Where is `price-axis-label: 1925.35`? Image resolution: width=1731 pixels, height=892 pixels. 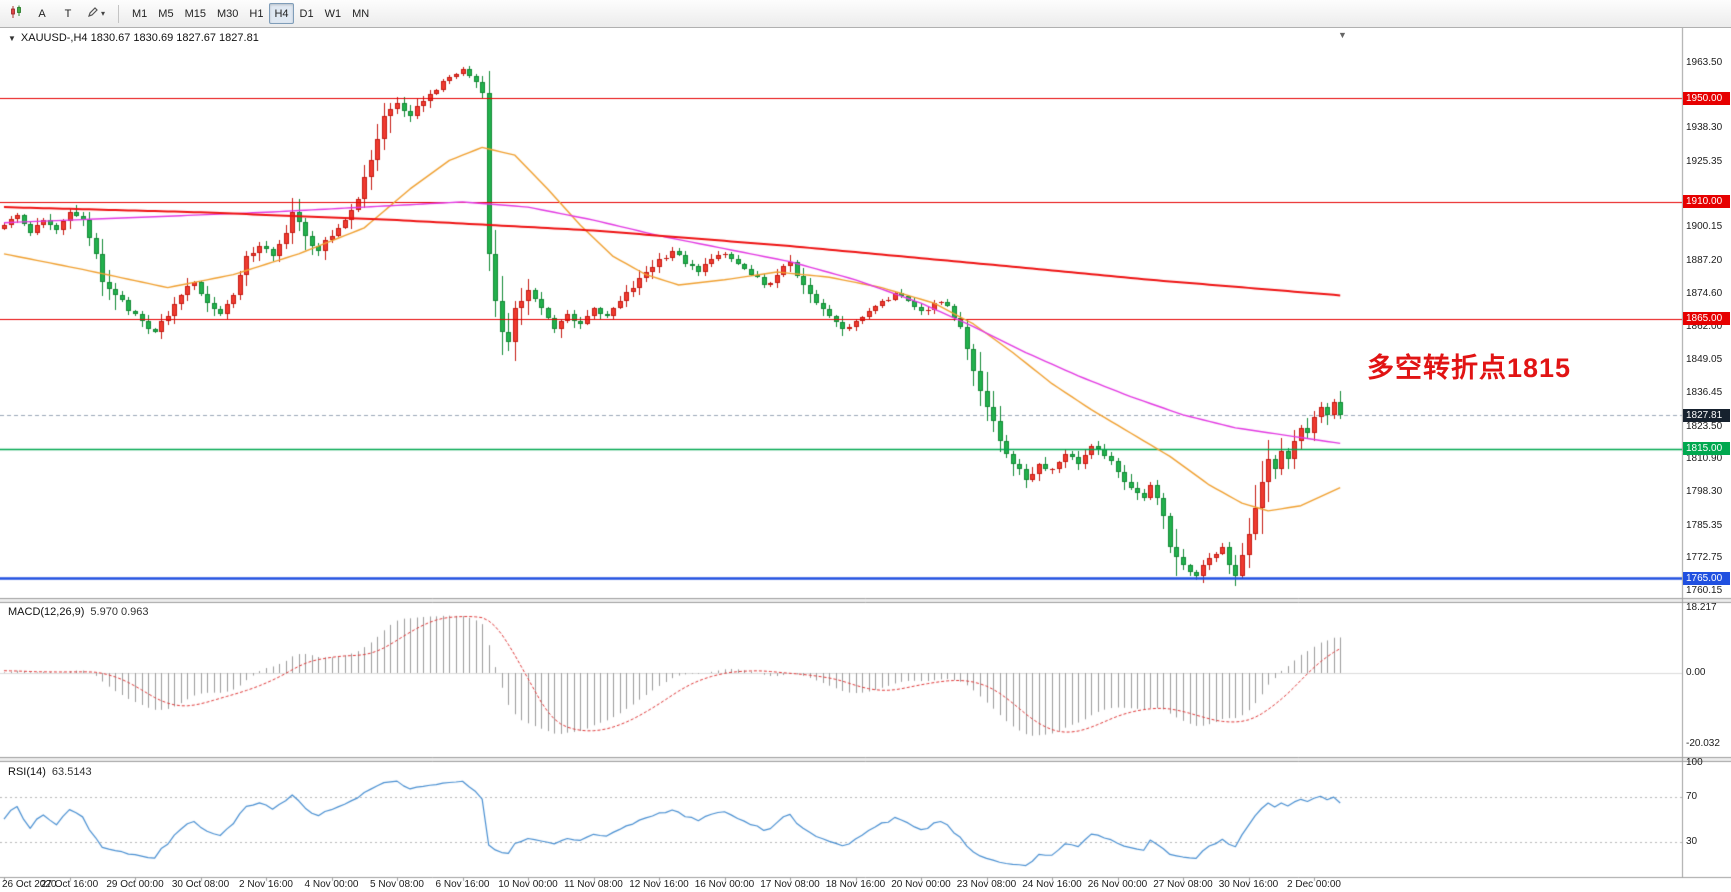 price-axis-label: 1925.35 is located at coordinates (1704, 162).